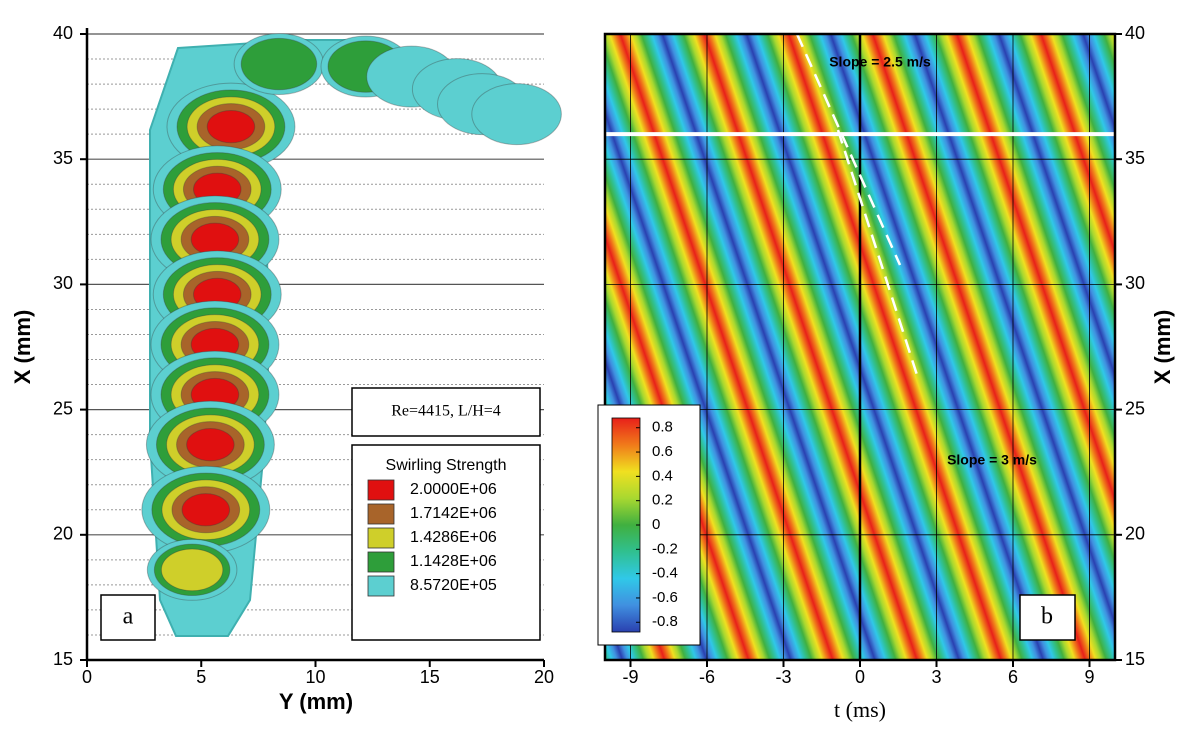 This screenshot has width=1181, height=738. Describe the element at coordinates (662, 451) in the screenshot. I see `colorbar-tick-label: 0.6` at that location.